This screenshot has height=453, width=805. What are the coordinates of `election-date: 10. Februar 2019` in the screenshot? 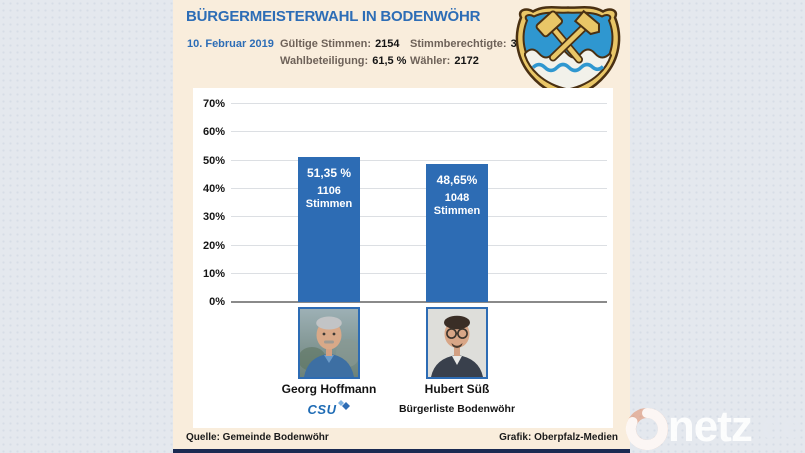 It's located at (230, 44).